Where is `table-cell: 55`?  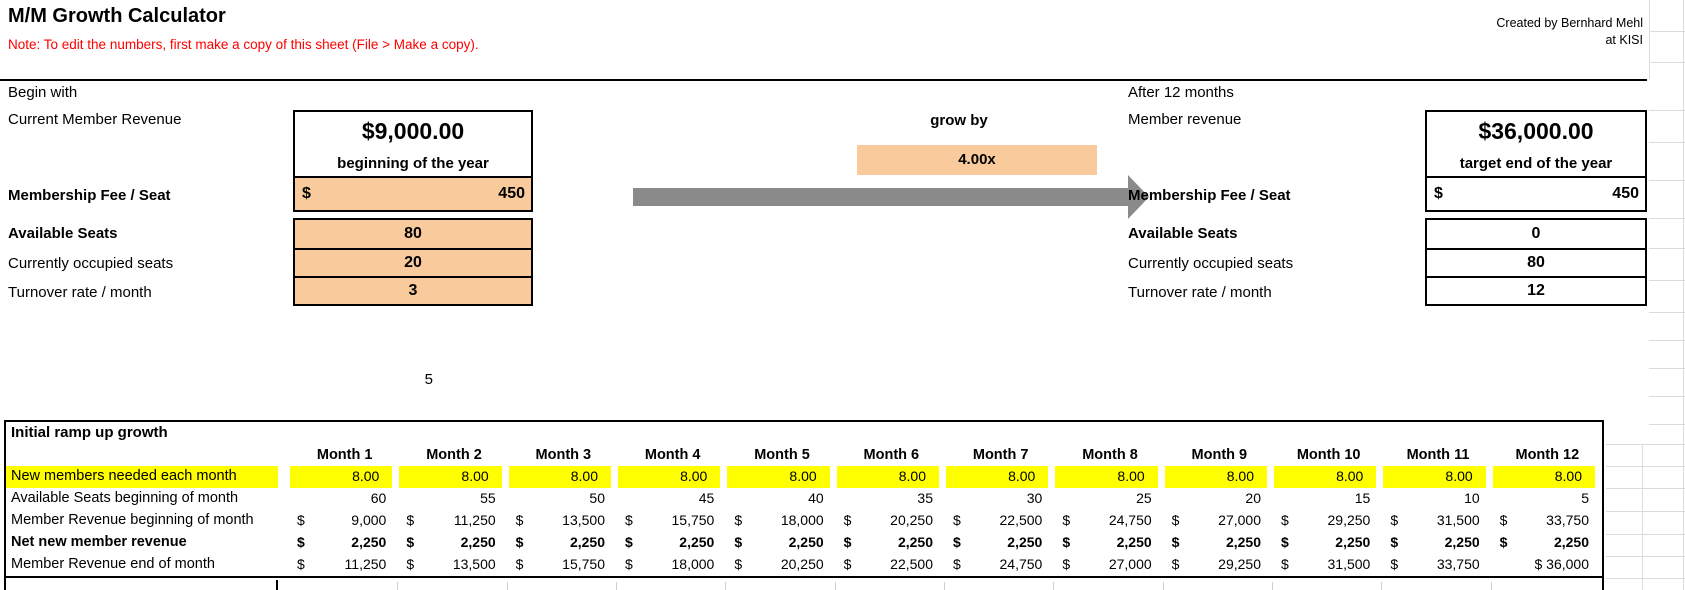
table-cell: 55 is located at coordinates (488, 498).